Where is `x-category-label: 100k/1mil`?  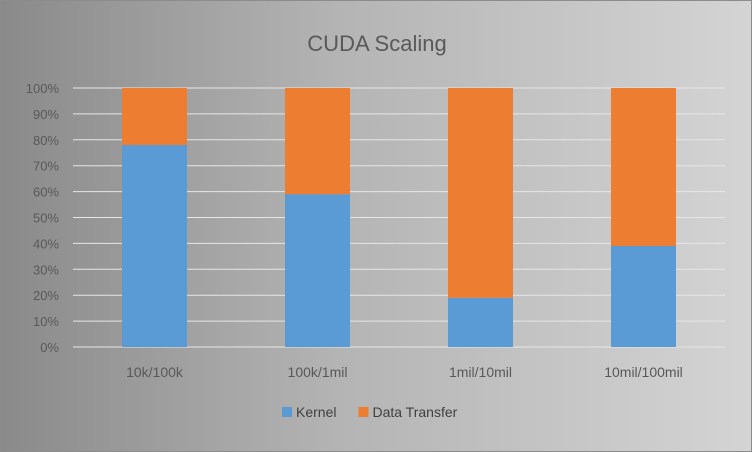 x-category-label: 100k/1mil is located at coordinates (318, 372).